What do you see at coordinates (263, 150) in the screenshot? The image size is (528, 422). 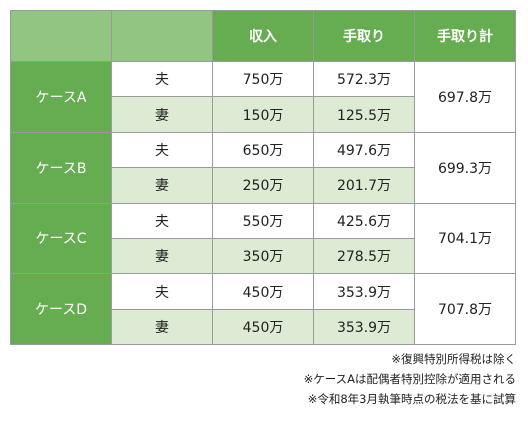 I see `income-cell: 650万` at bounding box center [263, 150].